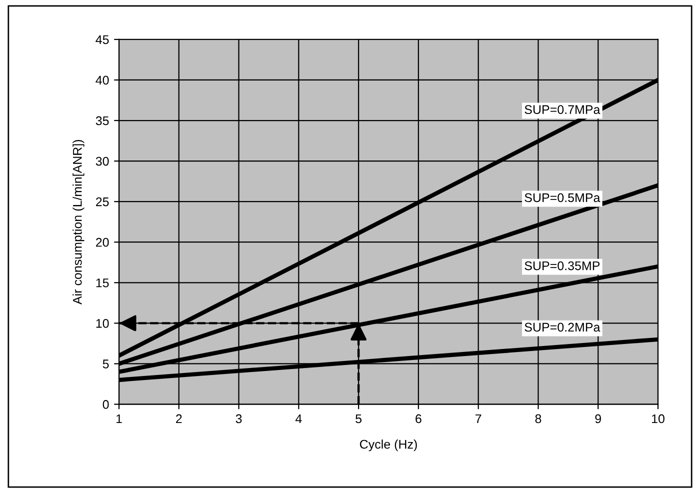  What do you see at coordinates (359, 419) in the screenshot?
I see `x-tick-label: 5` at bounding box center [359, 419].